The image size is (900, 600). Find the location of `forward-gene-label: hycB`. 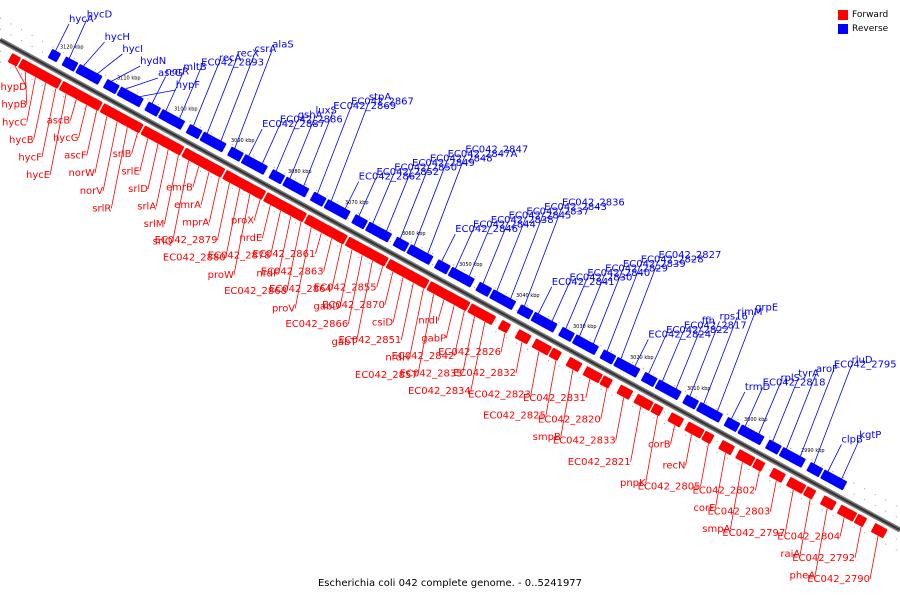

forward-gene-label: hycB is located at coordinates (21, 140).